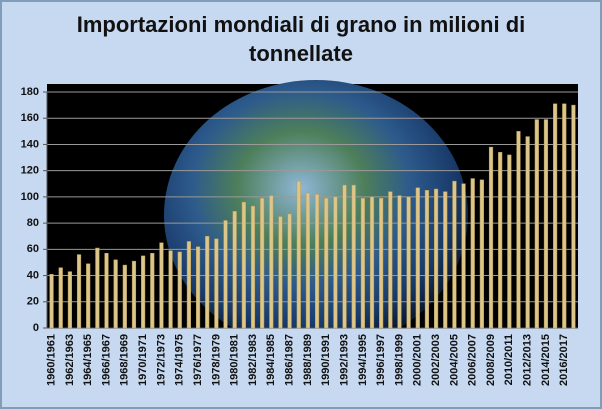 This screenshot has width=602, height=409. What do you see at coordinates (30, 92) in the screenshot?
I see `y-tick-label: 180` at bounding box center [30, 92].